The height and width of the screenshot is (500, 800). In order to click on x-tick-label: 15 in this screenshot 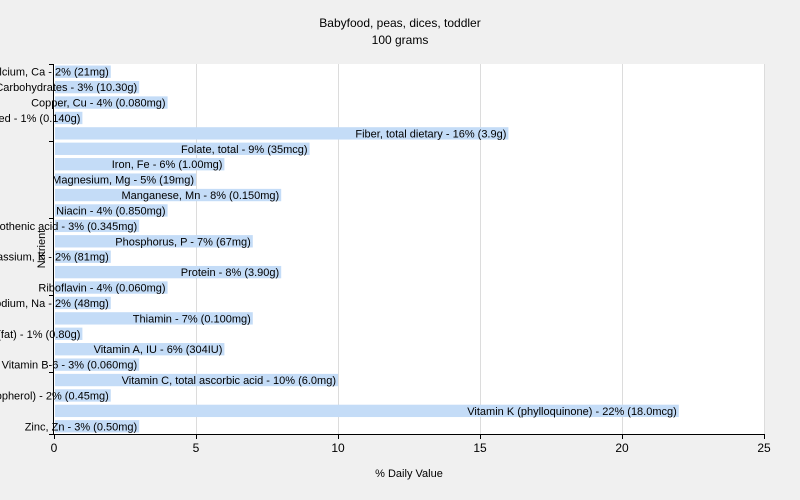, I will do `click(480, 448)`.